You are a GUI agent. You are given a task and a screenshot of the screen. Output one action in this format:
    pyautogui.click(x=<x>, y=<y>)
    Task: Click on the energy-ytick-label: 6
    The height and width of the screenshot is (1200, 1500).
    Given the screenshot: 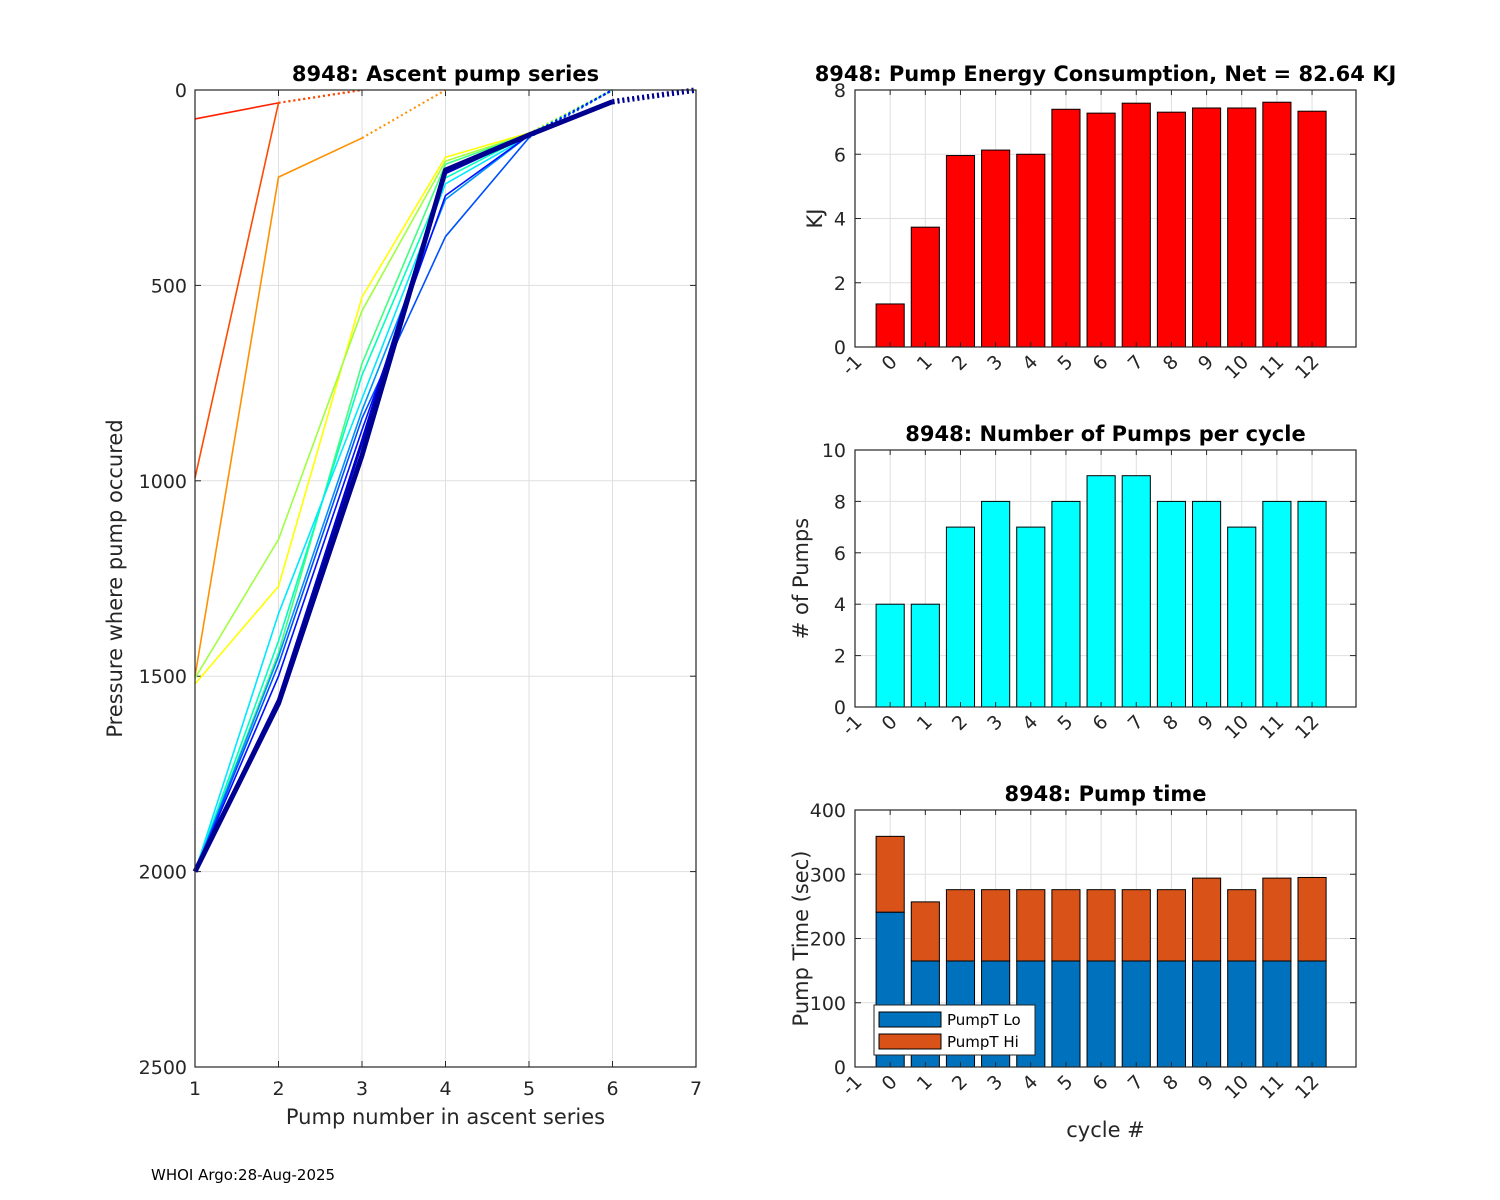 What is the action you would take?
    pyautogui.click(x=840, y=155)
    